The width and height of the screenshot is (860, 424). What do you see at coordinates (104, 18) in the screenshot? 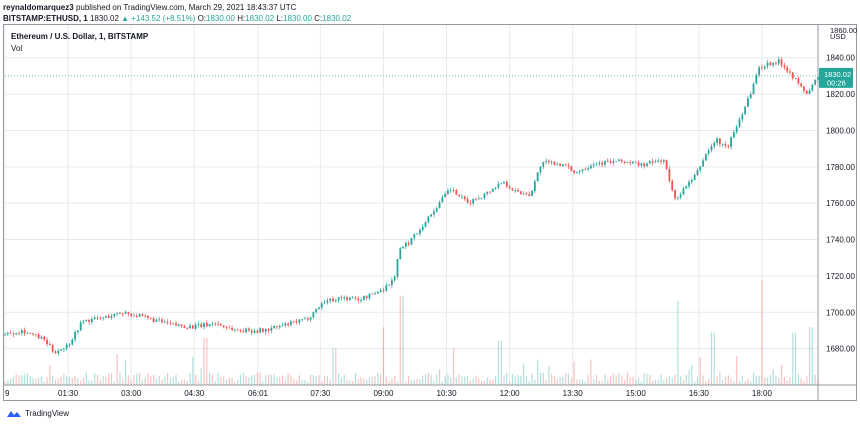
I see `last-price: 1830.02` at bounding box center [104, 18].